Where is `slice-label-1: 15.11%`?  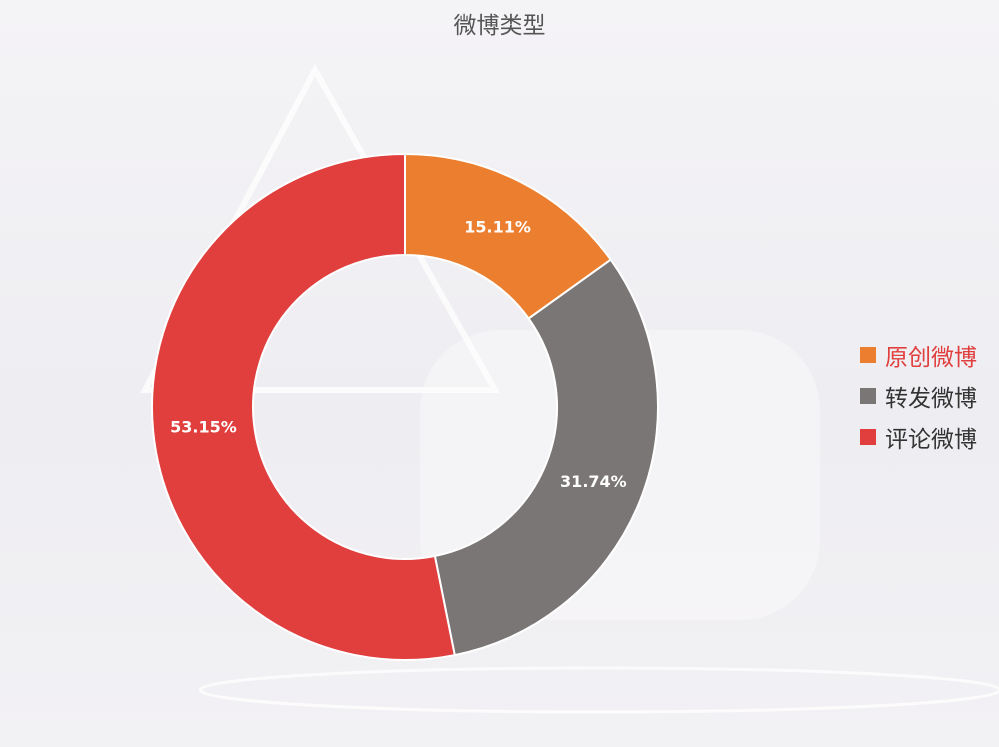
slice-label-1: 15.11% is located at coordinates (497, 226).